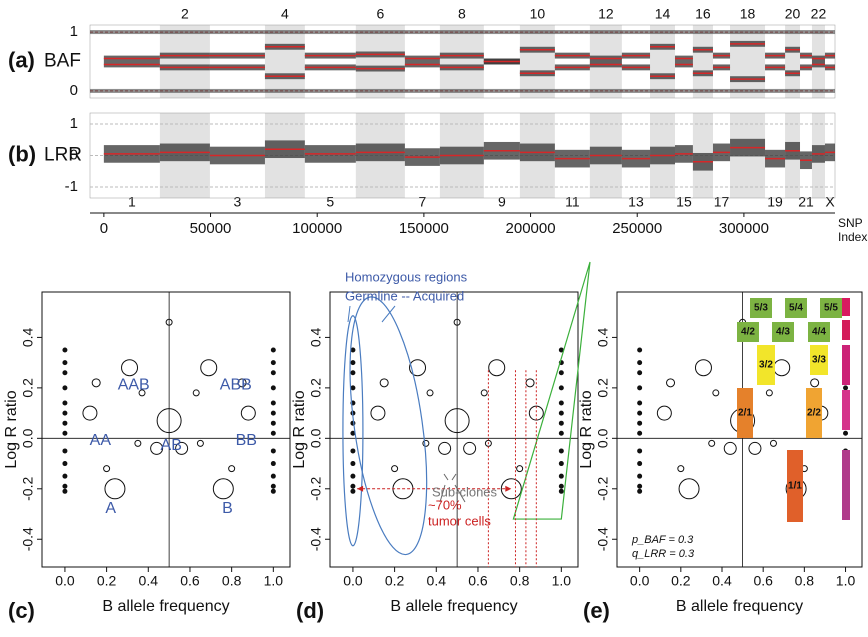 Image resolution: width=868 pixels, height=637 pixels. What do you see at coordinates (795, 486) in the screenshot?
I see `state-label: 1/1` at bounding box center [795, 486].